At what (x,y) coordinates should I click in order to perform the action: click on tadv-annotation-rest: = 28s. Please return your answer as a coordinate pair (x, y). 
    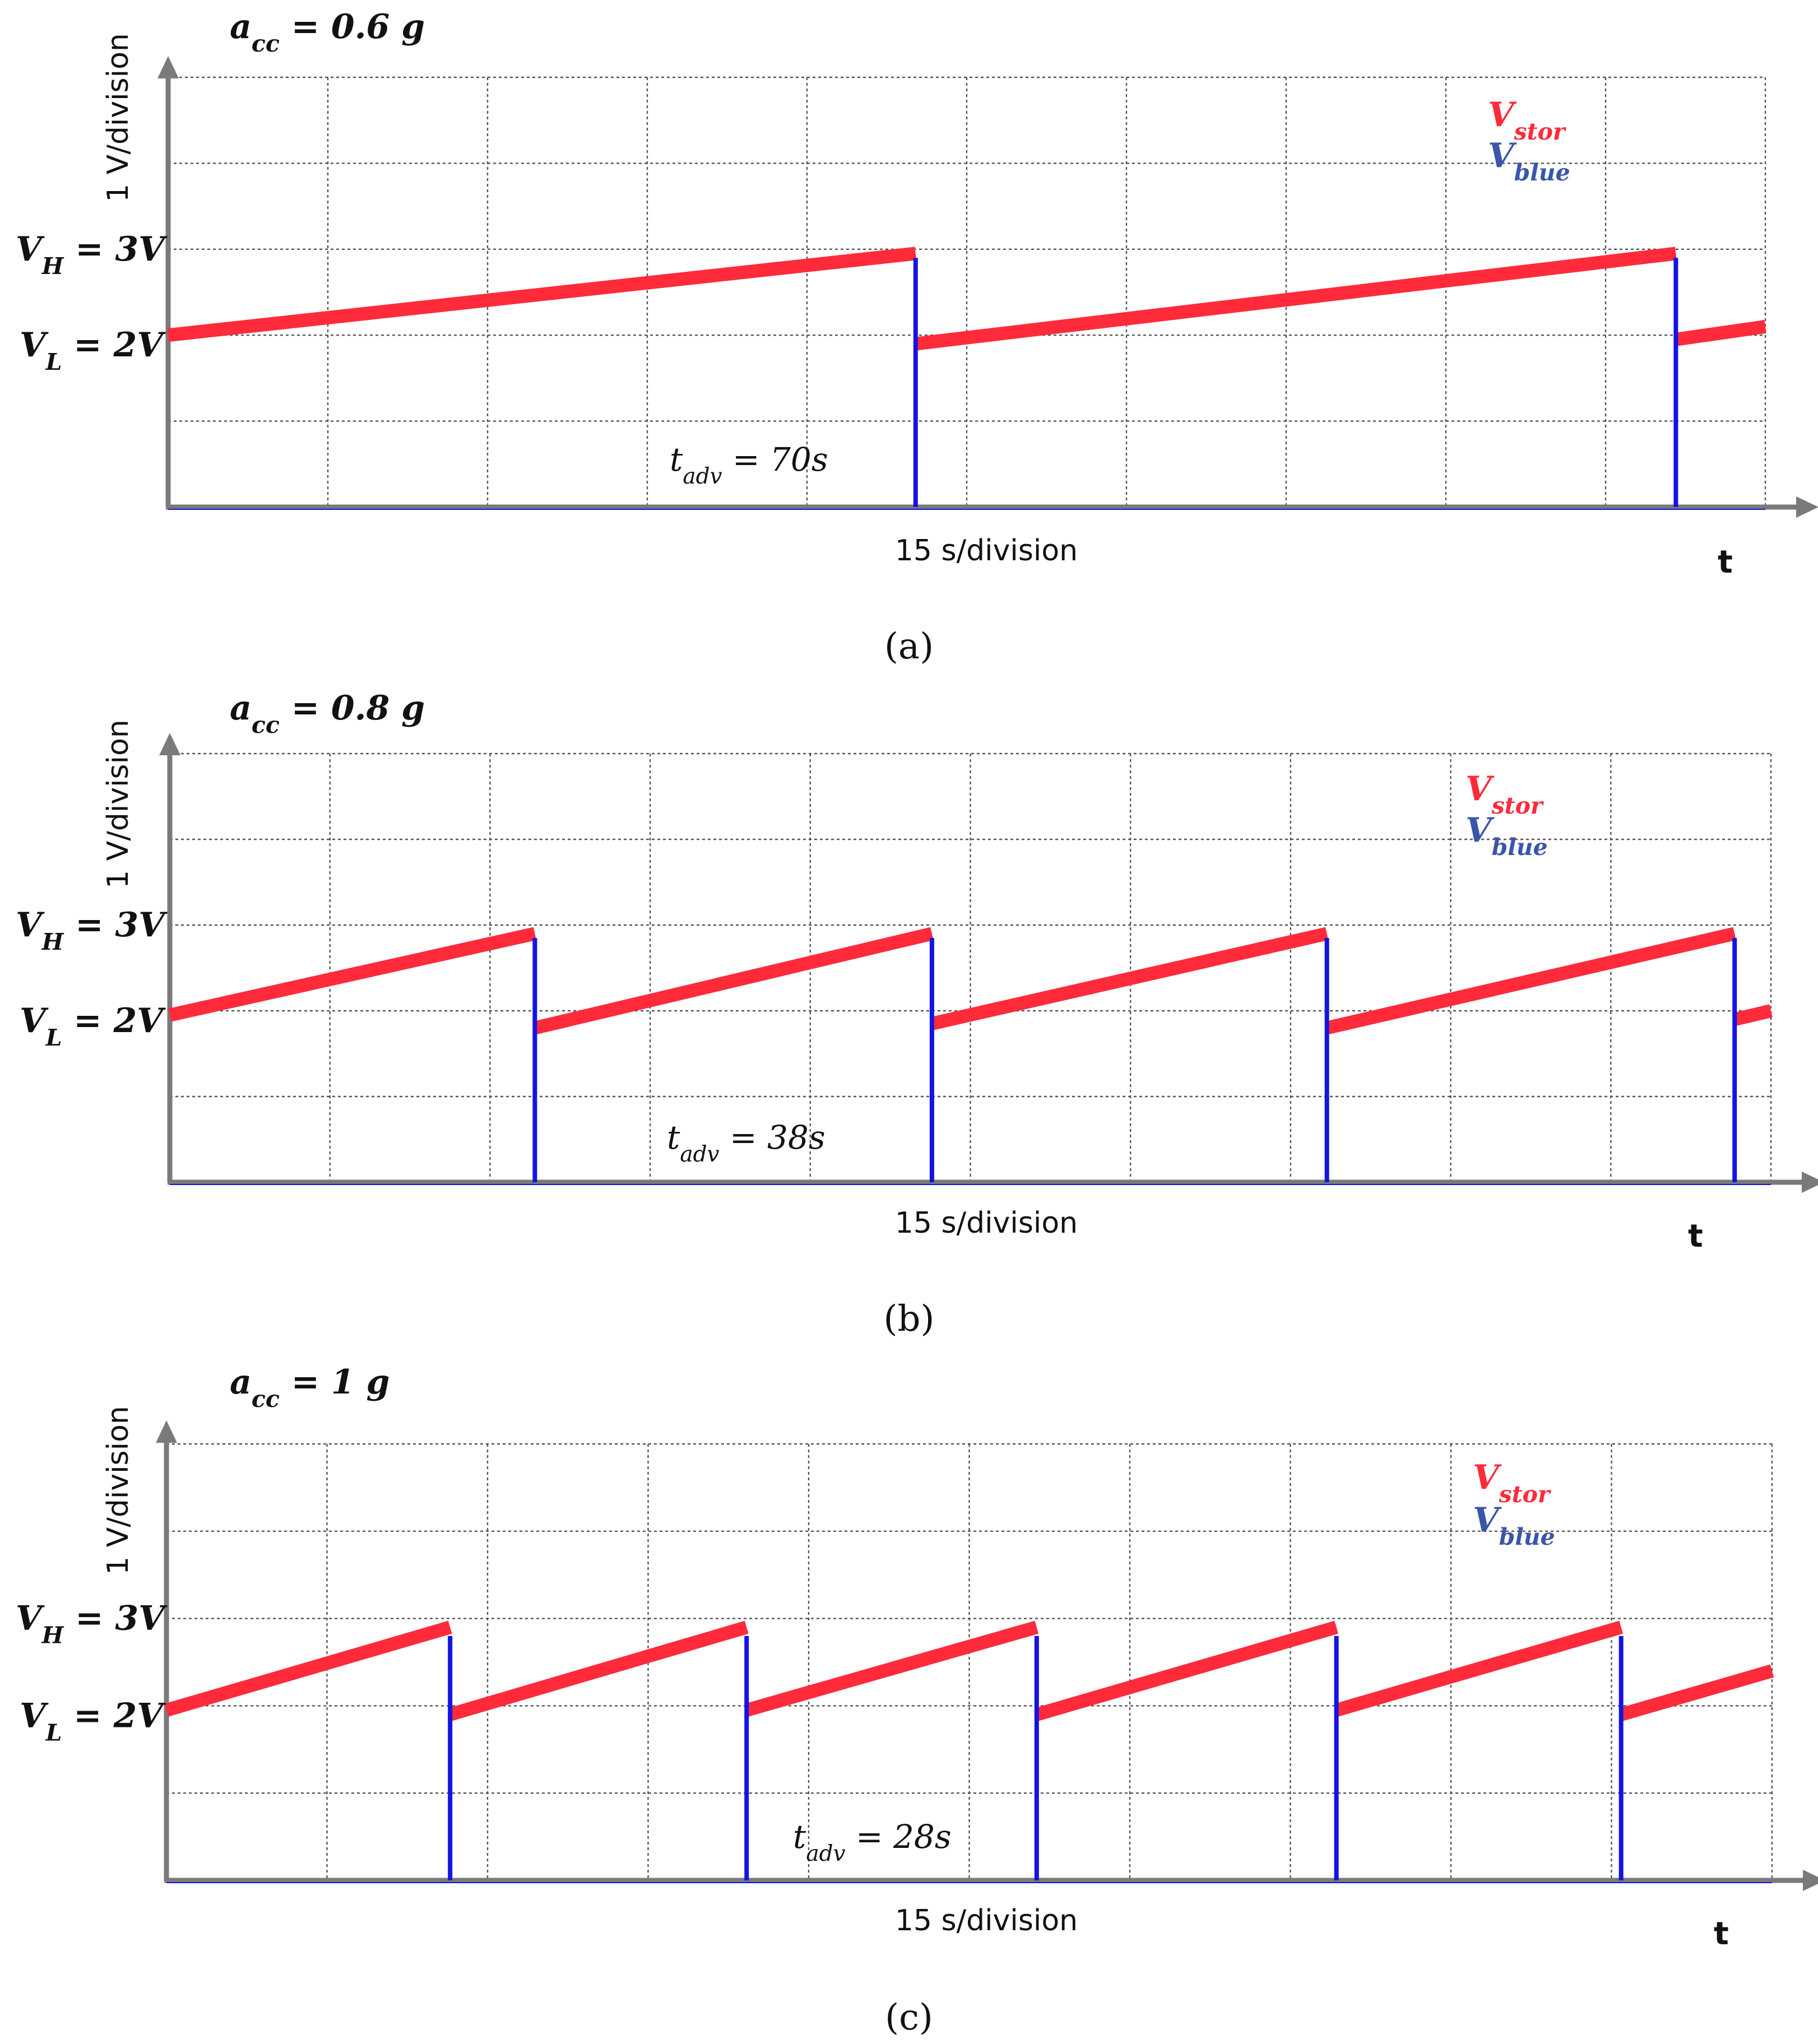
    Looking at the image, I should click on (899, 1837).